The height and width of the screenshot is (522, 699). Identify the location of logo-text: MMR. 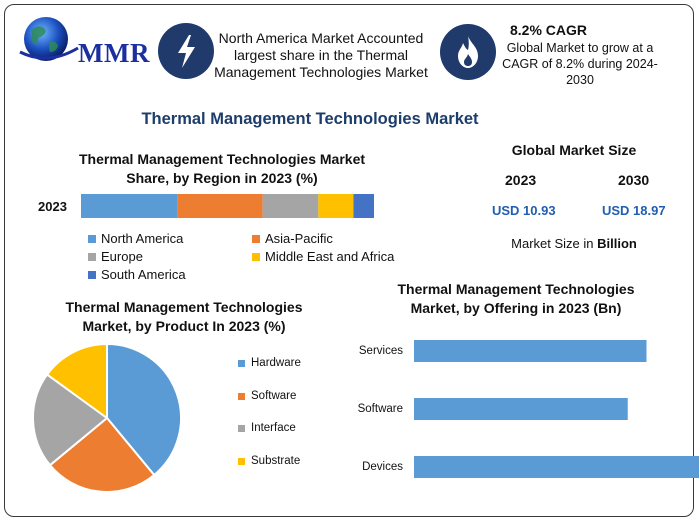
(114, 53).